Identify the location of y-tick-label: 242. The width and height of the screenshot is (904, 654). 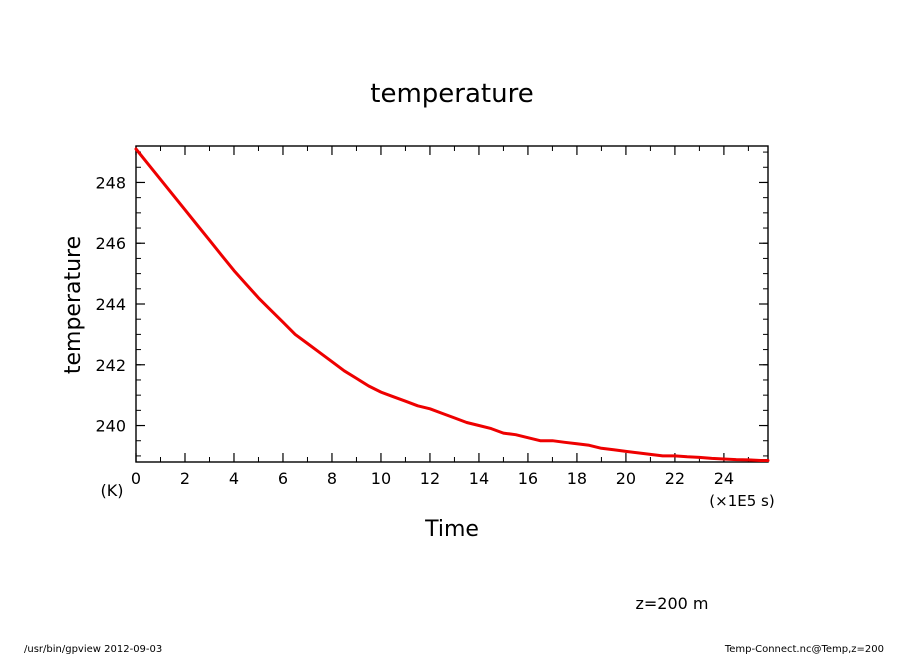
(110, 365).